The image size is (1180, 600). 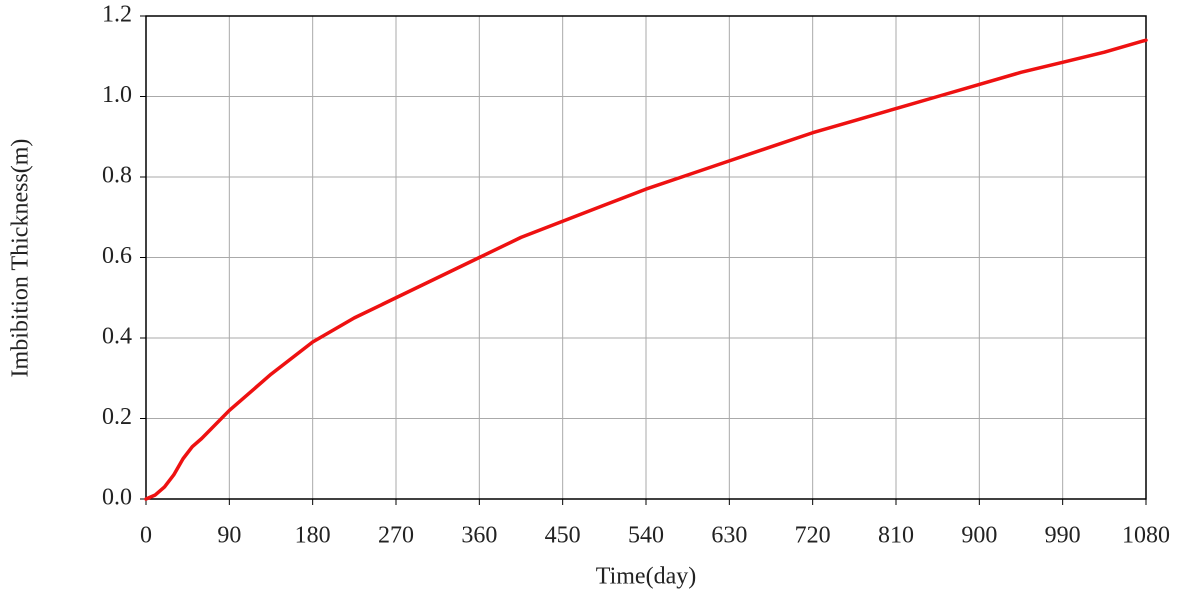 I want to click on x-tick-label: 630, so click(x=729, y=536).